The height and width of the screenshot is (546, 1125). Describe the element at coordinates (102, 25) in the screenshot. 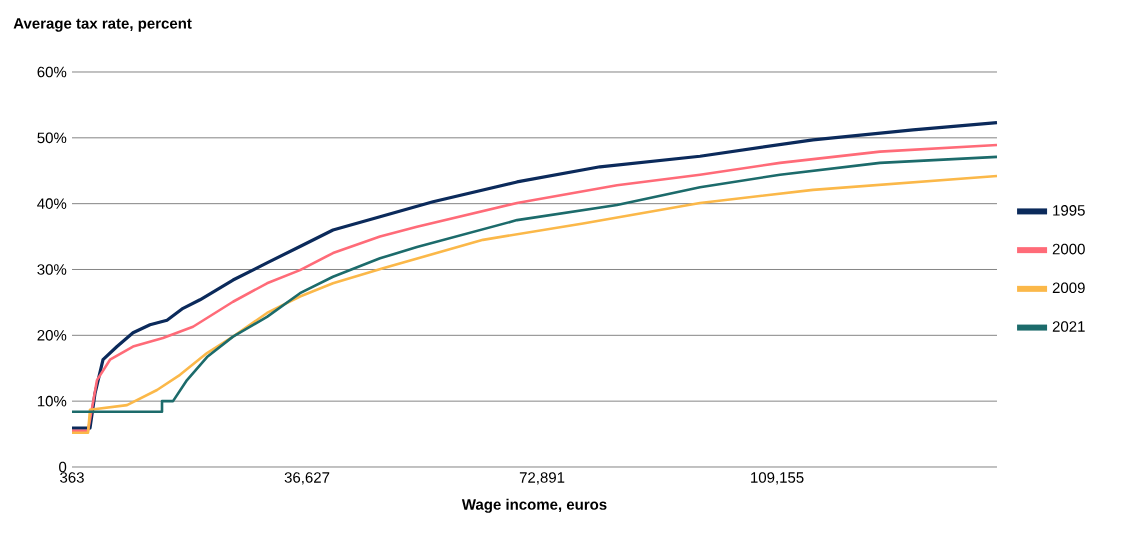

I see `chart-title: Average tax rate, percent` at that location.